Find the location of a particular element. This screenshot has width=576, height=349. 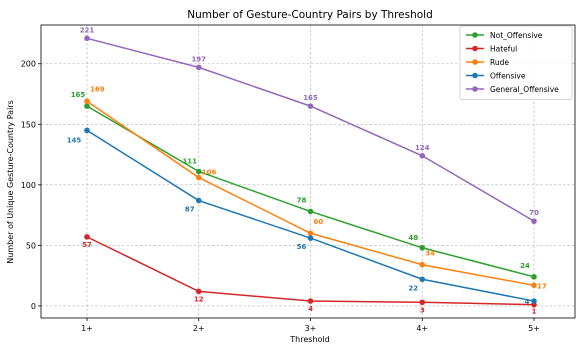

x-tick-label: 1+ is located at coordinates (87, 328).